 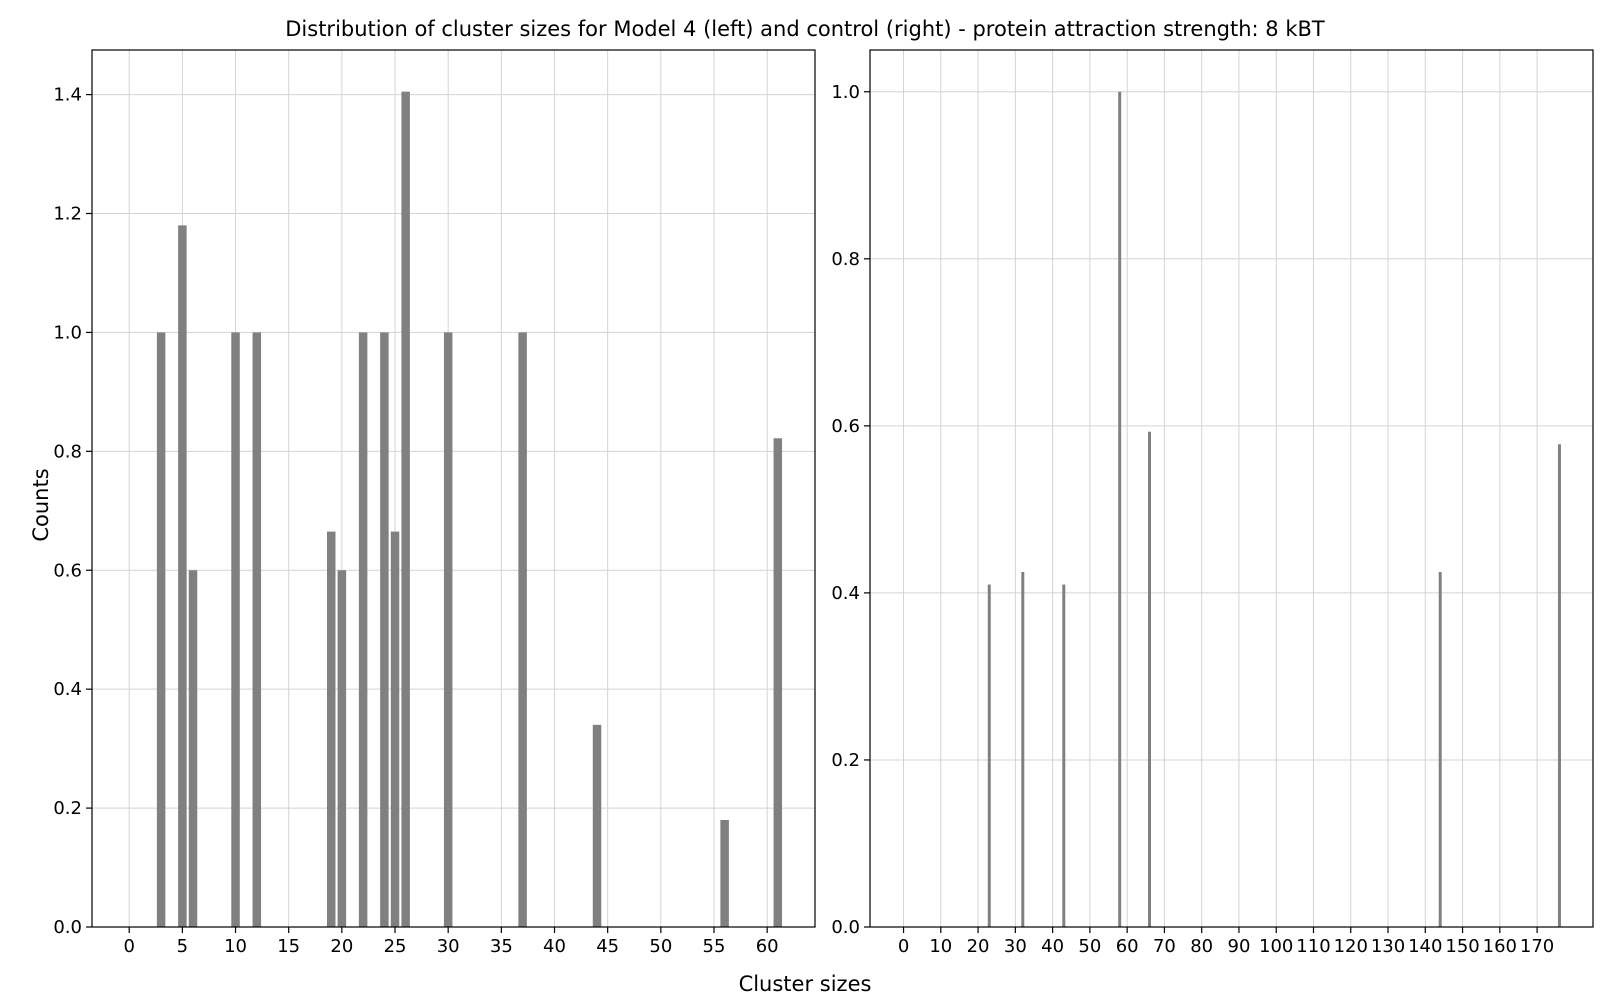 I want to click on left-x-tick-label: 60, so click(x=767, y=946).